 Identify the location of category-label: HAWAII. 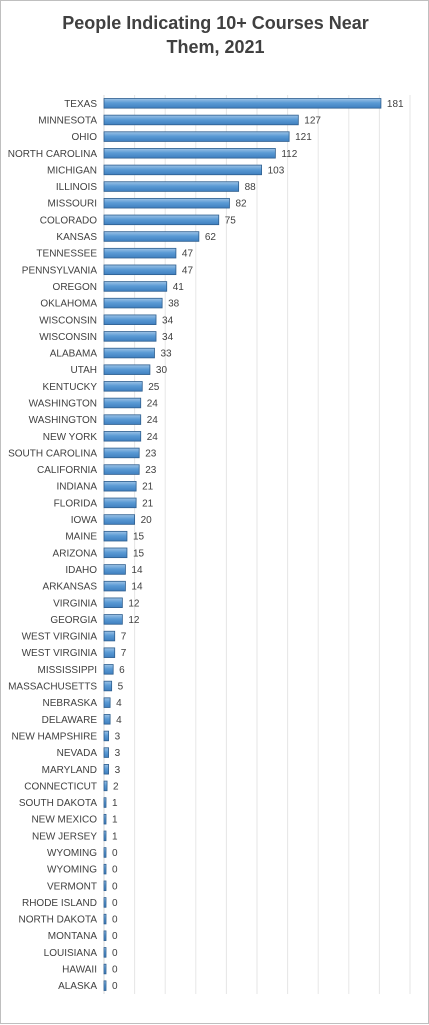
(79, 970).